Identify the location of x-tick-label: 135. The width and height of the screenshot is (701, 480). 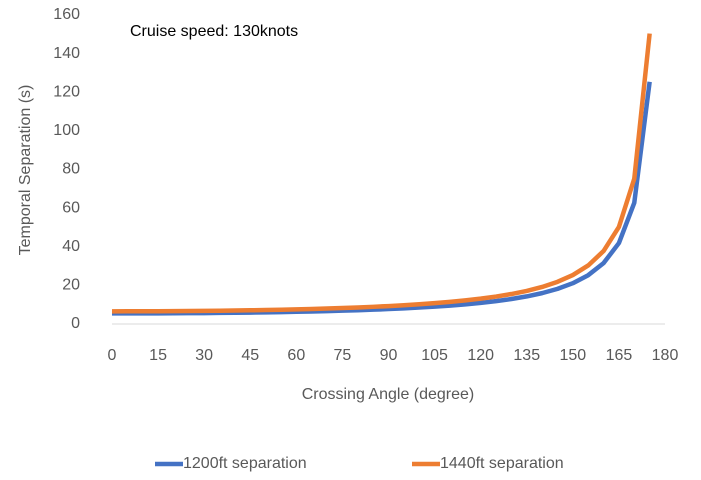
(526, 355).